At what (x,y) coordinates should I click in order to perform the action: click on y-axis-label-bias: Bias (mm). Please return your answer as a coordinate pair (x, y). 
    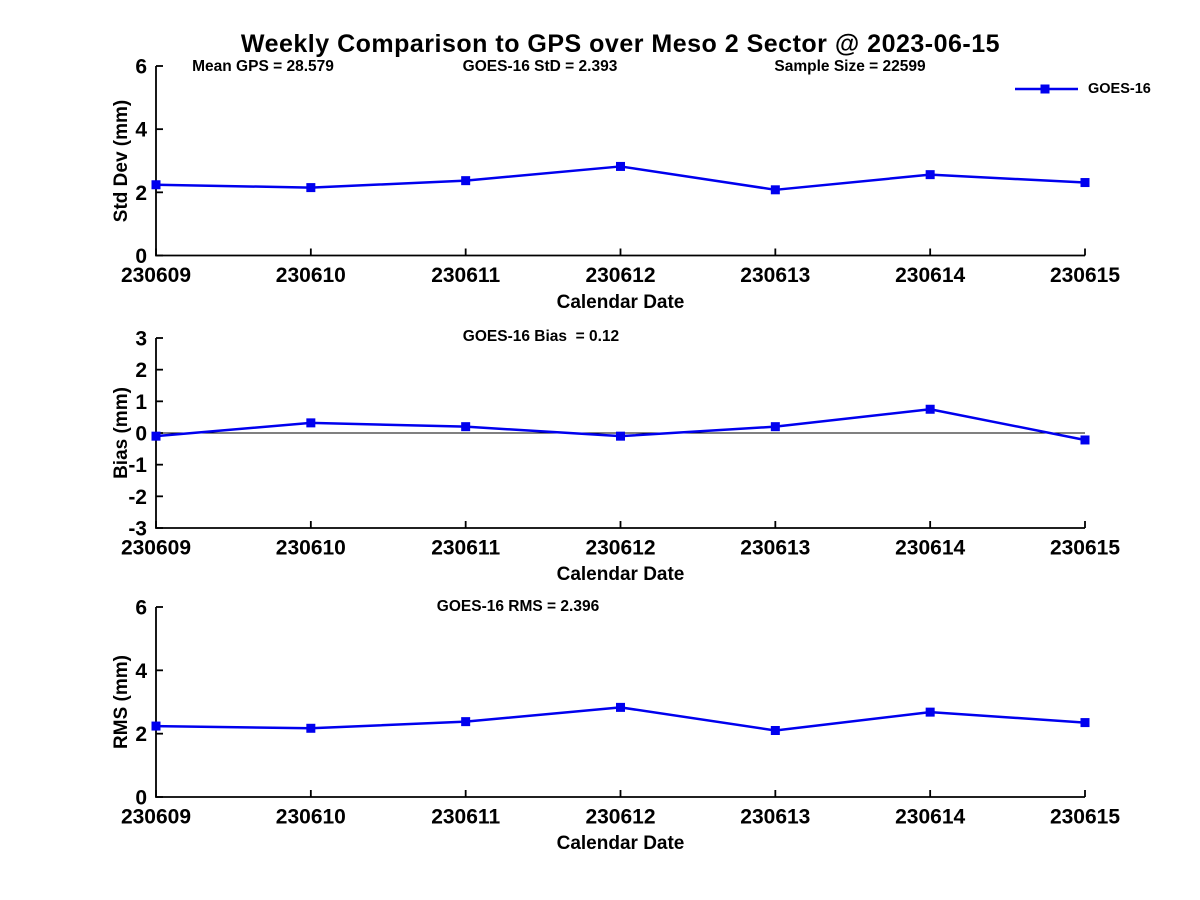
    Looking at the image, I should click on (121, 433).